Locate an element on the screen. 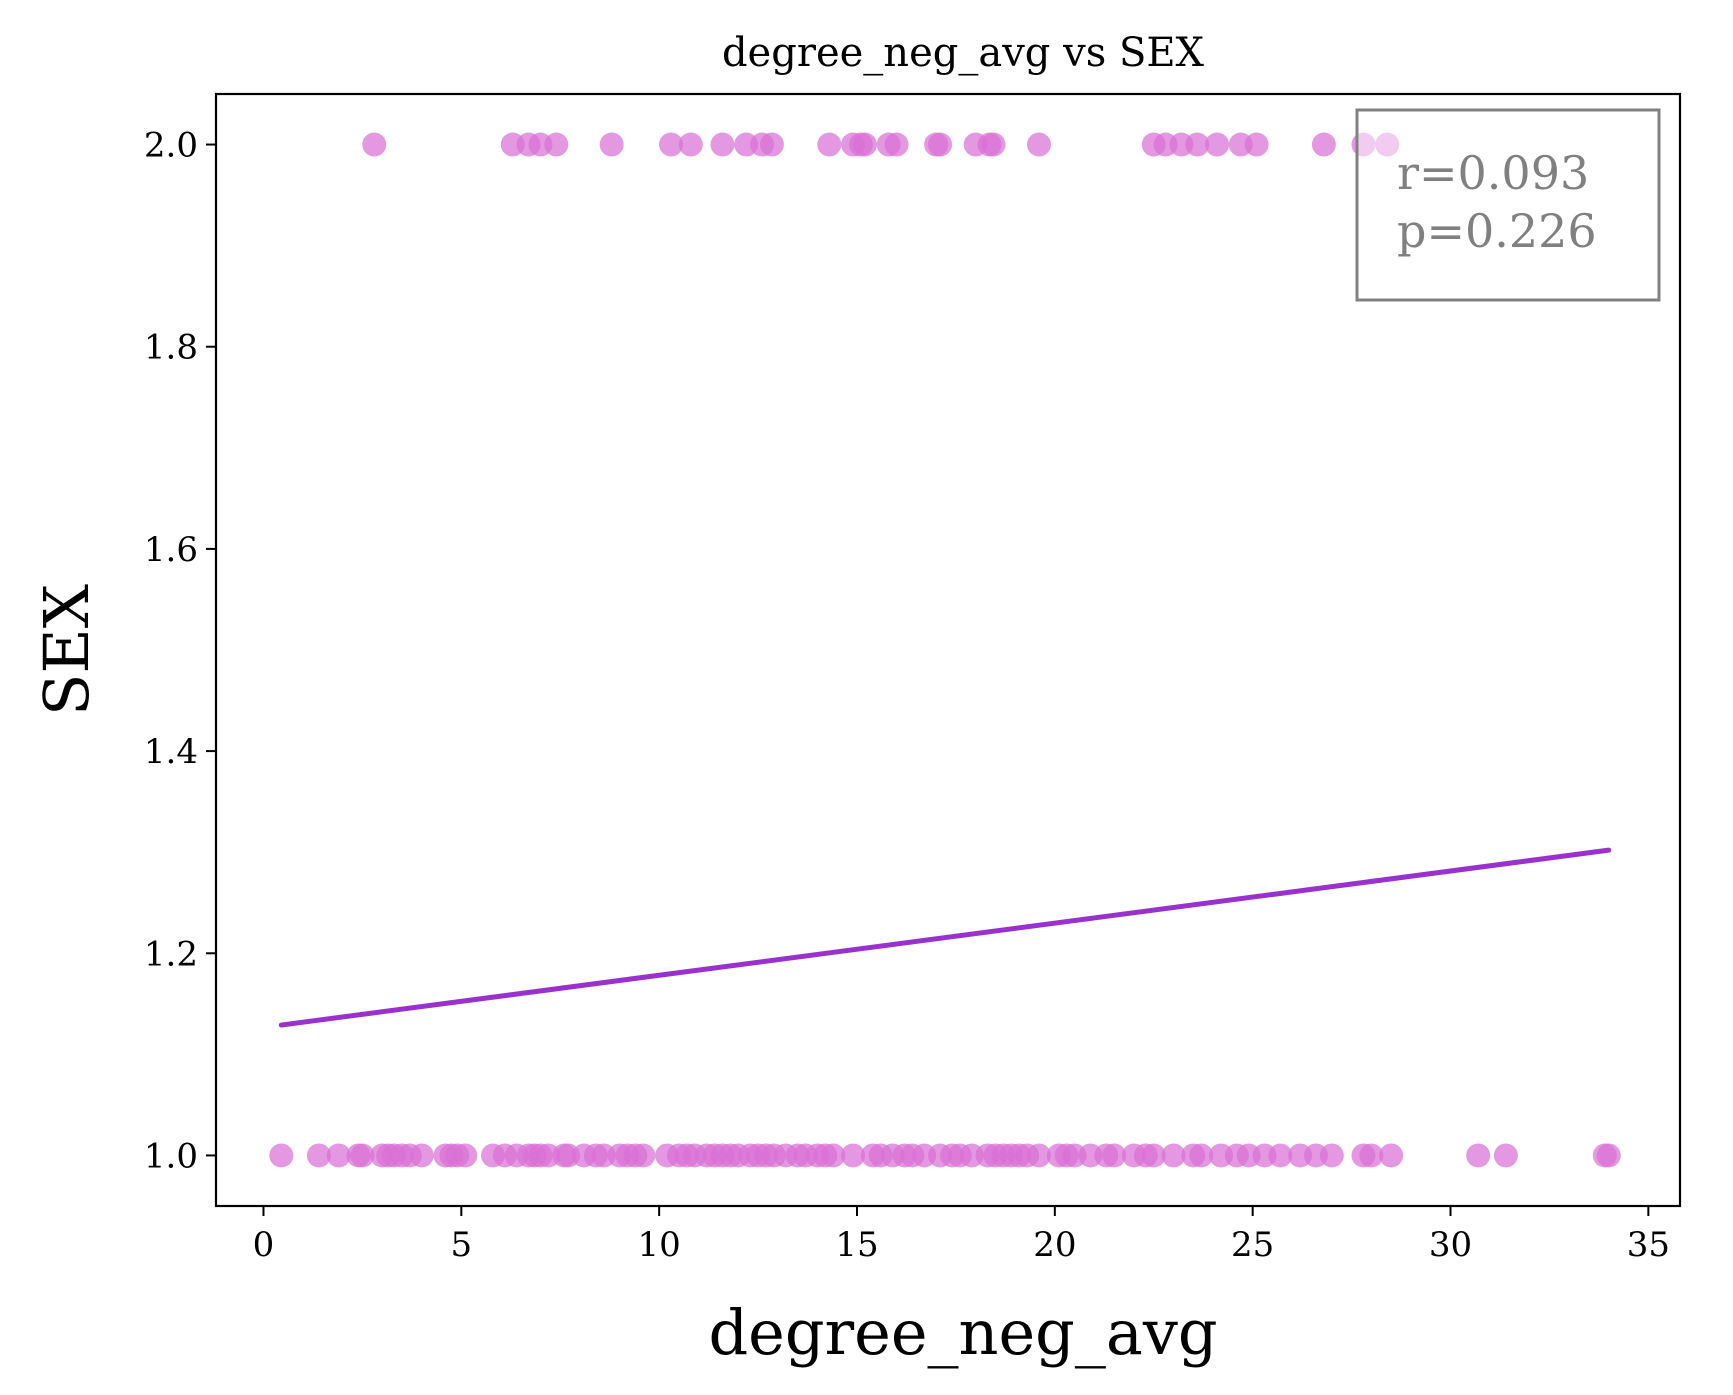 The image size is (1733, 1395). x-tick-label: 5 is located at coordinates (461, 1245).